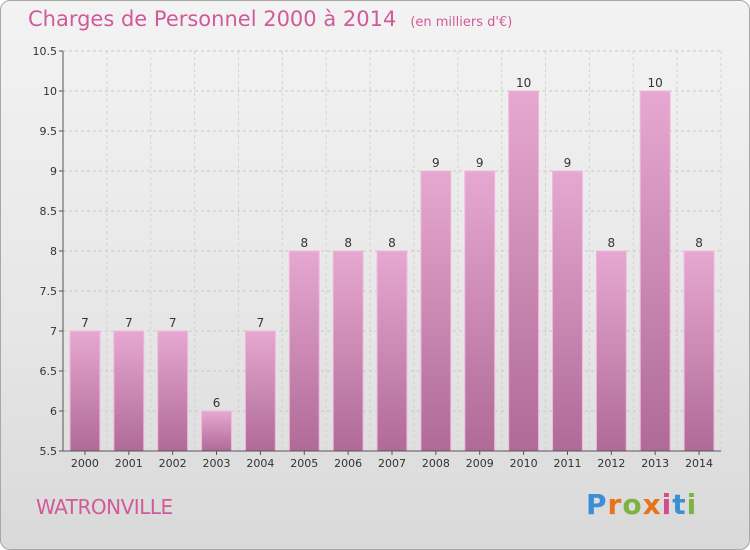 This screenshot has height=550, width=750. What do you see at coordinates (461, 22) in the screenshot?
I see `chart-subtitle: (en milliers d'€)` at bounding box center [461, 22].